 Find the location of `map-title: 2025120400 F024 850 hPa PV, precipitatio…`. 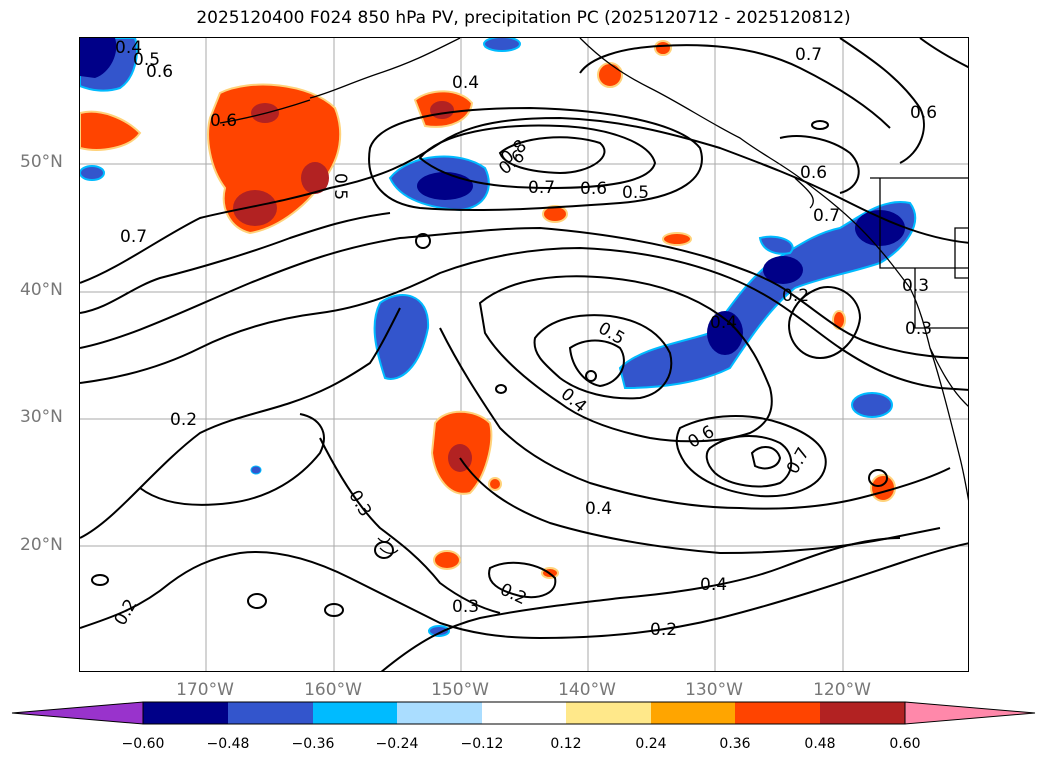

map-title: 2025120400 F024 850 hPa PV, precipitatio… is located at coordinates (523, 18).